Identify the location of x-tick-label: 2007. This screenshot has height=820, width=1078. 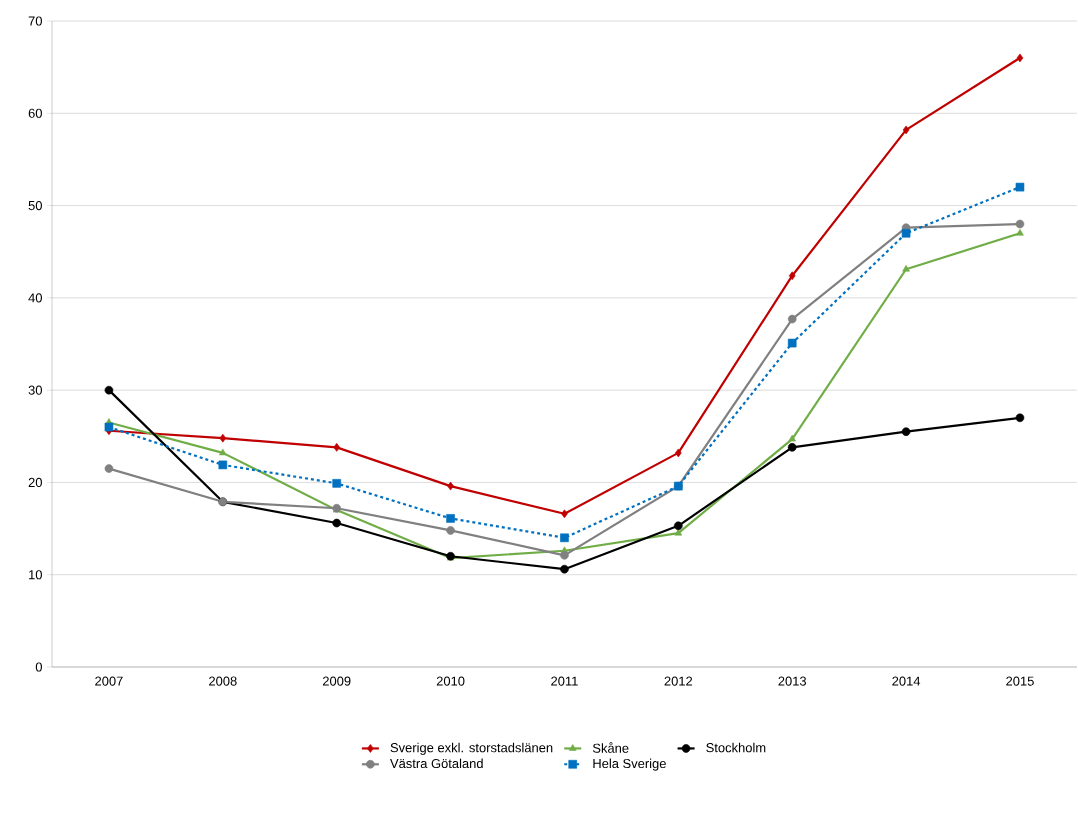
(109, 681).